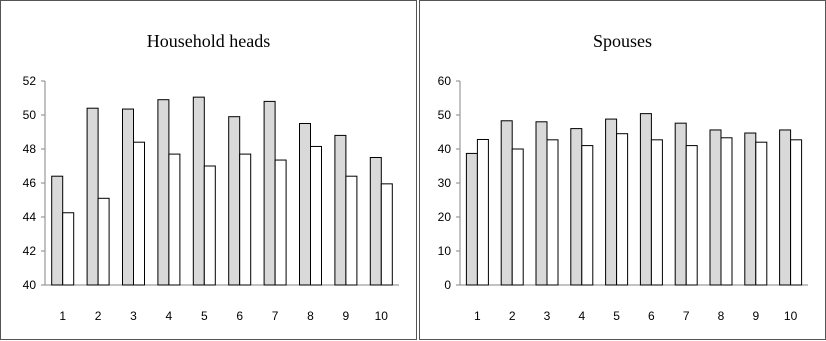 The image size is (826, 341). Describe the element at coordinates (30, 217) in the screenshot. I see `y-tick-label: 44` at that location.